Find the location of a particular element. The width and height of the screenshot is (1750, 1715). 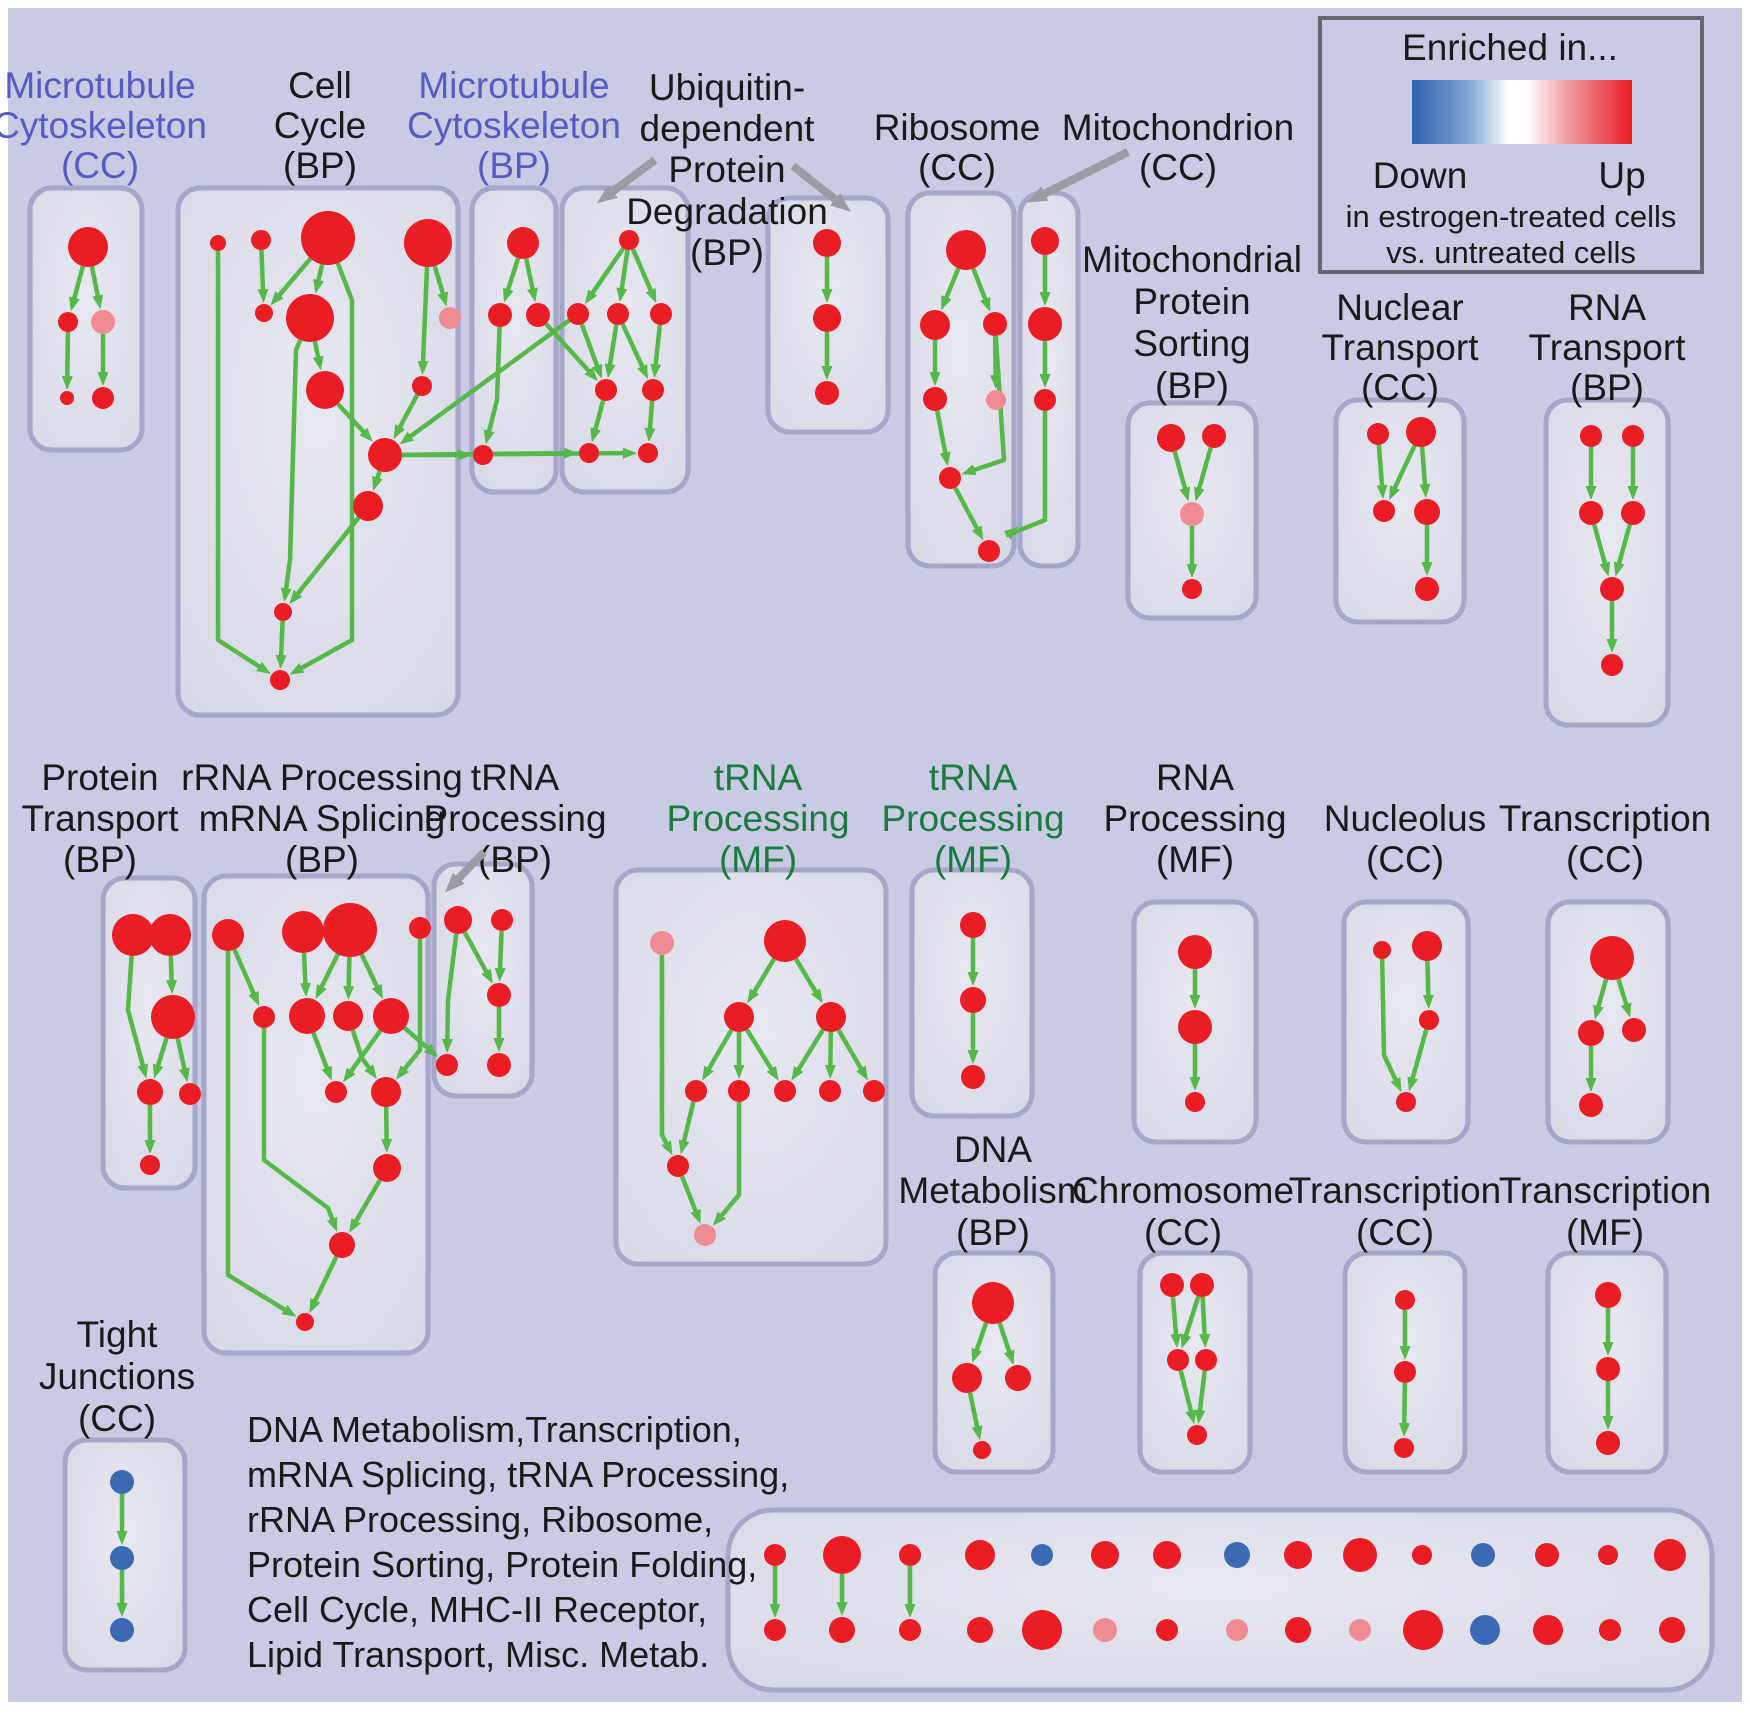

edge-cc3-cc5 is located at coordinates (291, 281).